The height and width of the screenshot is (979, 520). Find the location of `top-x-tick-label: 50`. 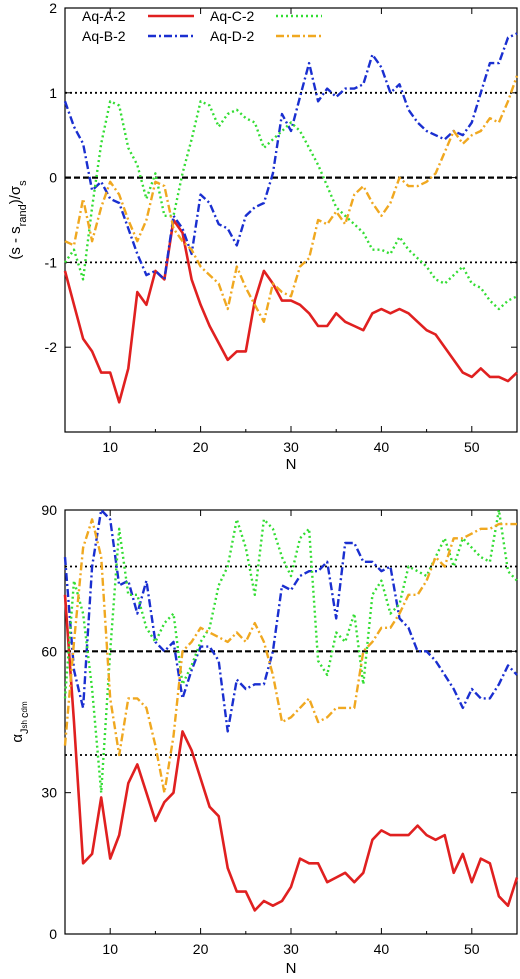

top-x-tick-label: 50 is located at coordinates (472, 447).